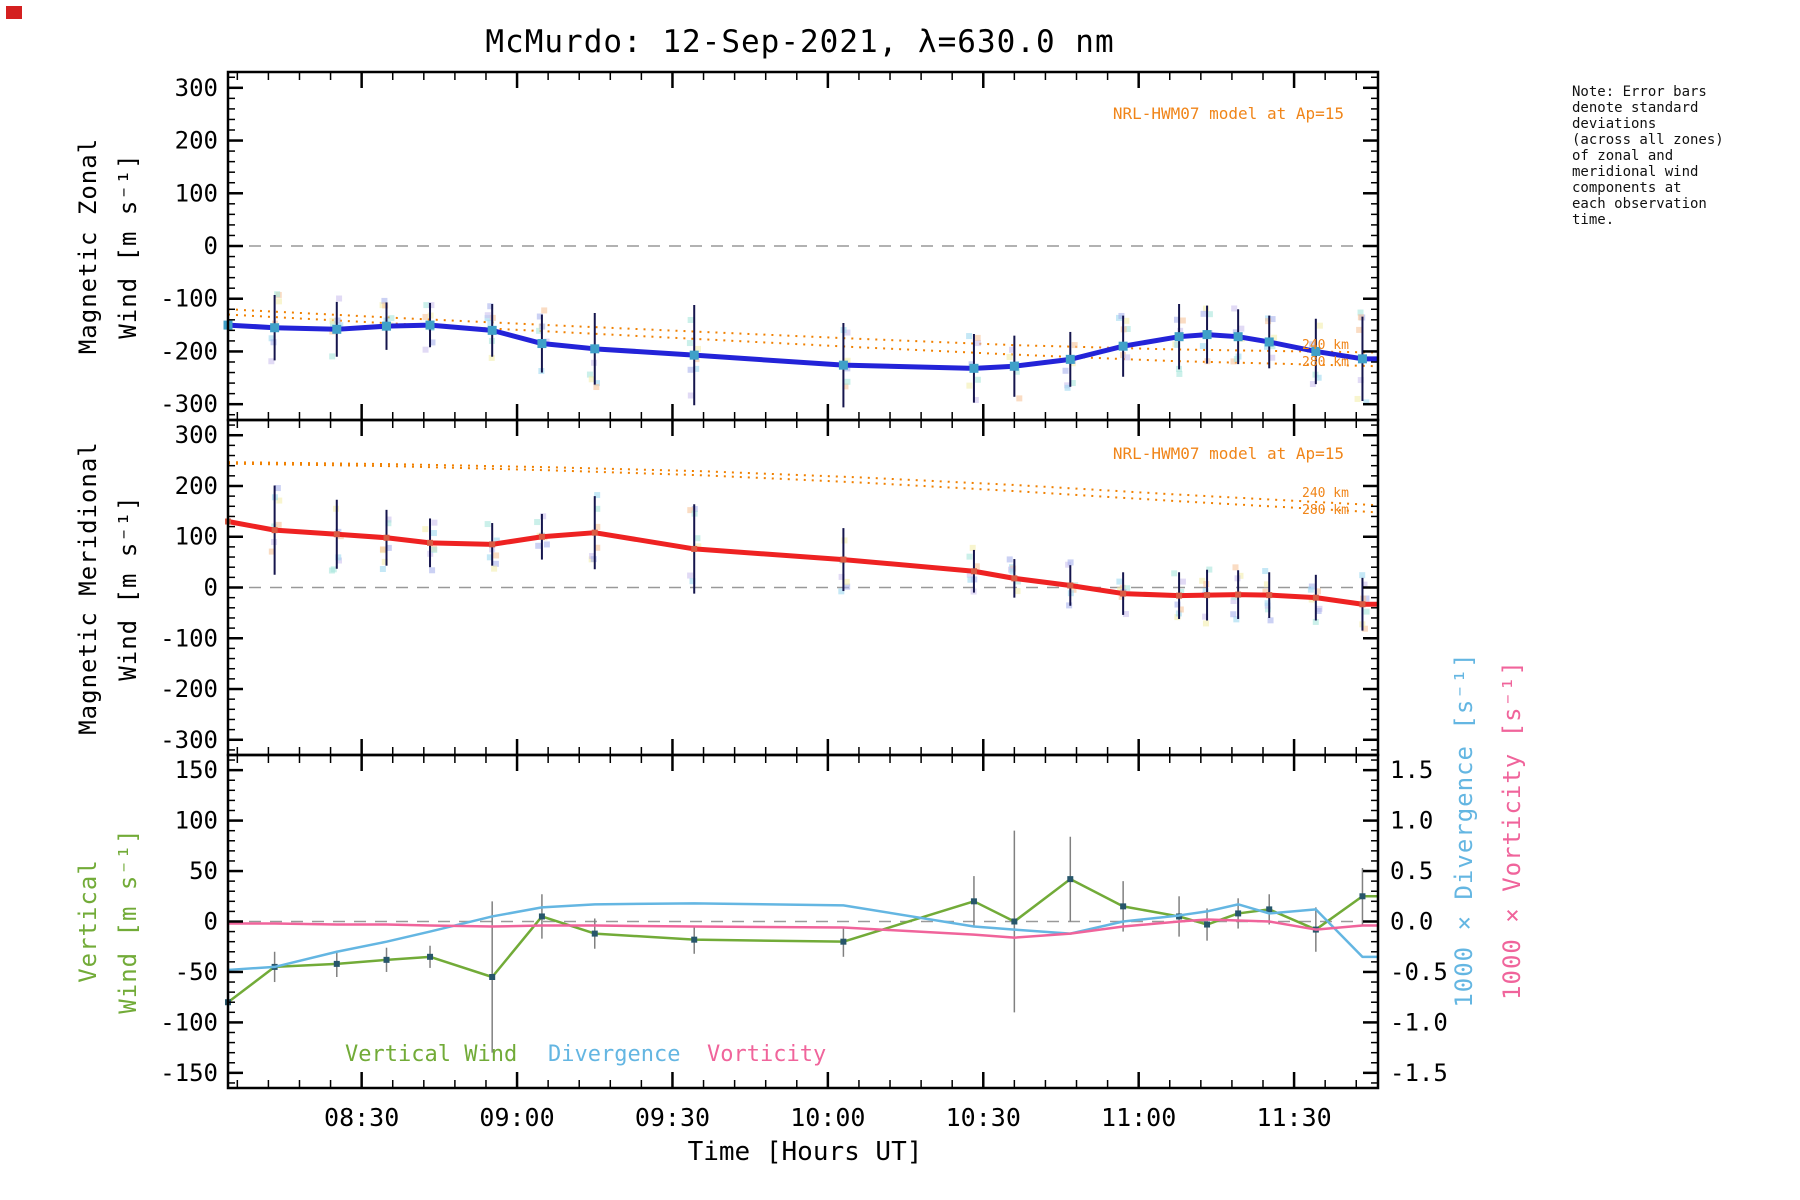 The image size is (1800, 1200). Describe the element at coordinates (196, 193) in the screenshot. I see `magnetic-zonal-ytick-label: 100` at that location.